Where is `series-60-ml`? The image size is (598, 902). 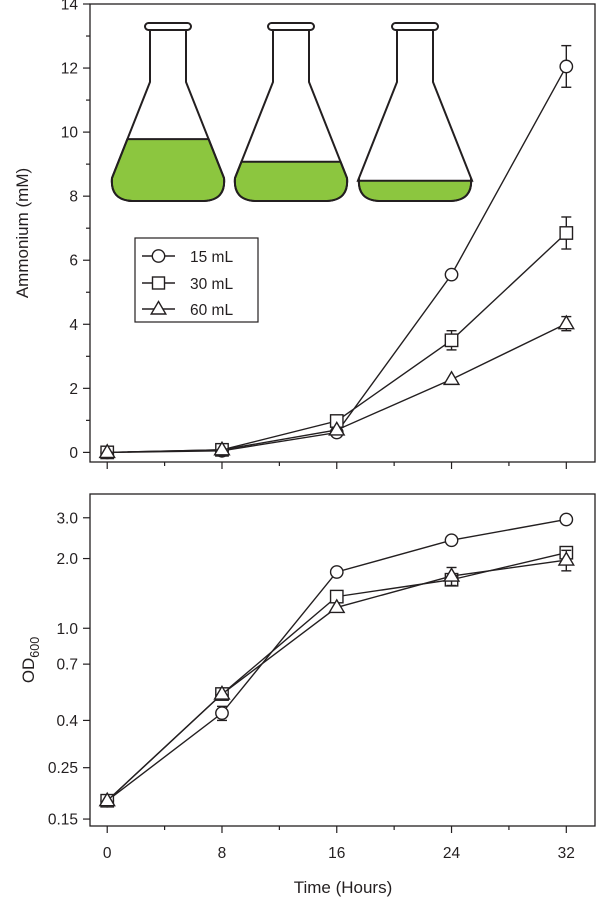 series-60-ml is located at coordinates (336, 386).